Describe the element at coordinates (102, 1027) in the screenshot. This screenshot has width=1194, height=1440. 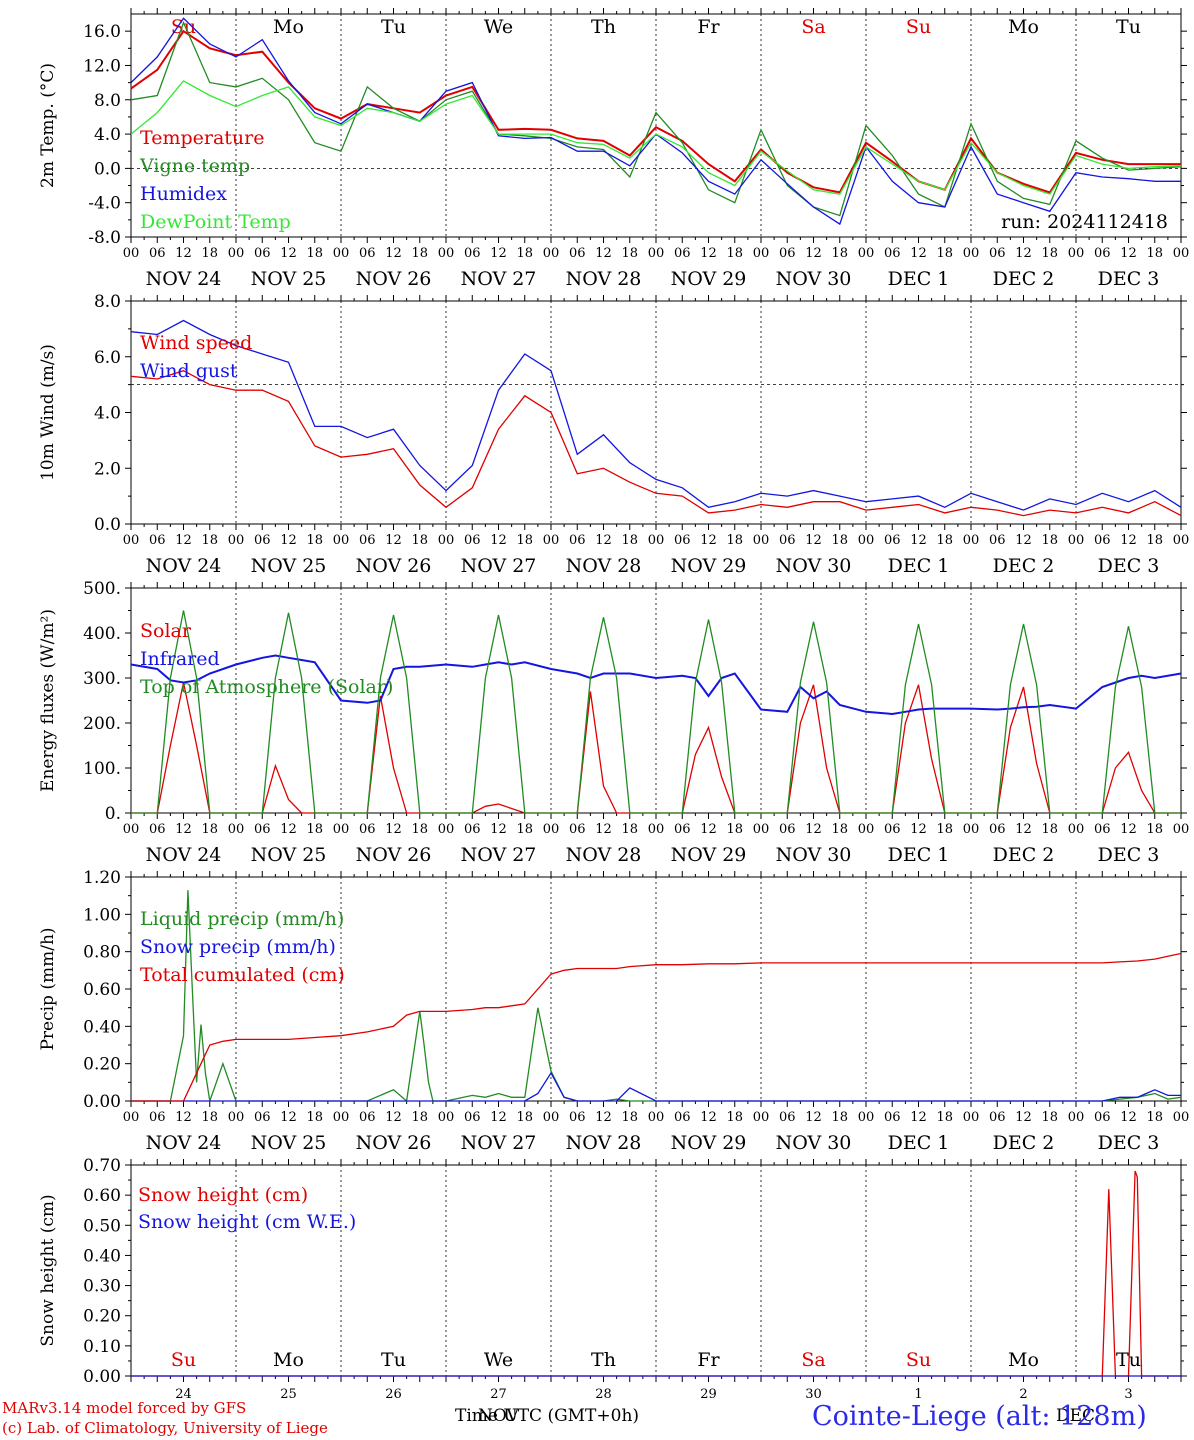
I see `y-tick-label: 0.40` at that location.